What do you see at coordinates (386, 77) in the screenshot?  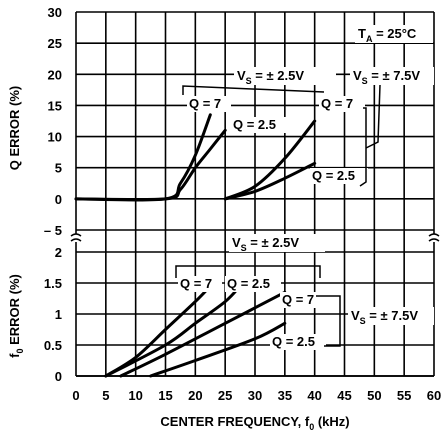 I see `vs-high-label-top: VS = ± 7.5V` at bounding box center [386, 77].